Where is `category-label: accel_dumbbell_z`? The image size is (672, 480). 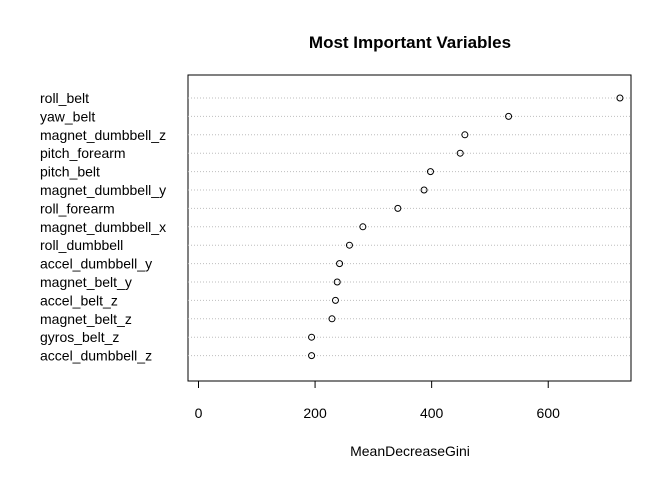
category-label: accel_dumbbell_z is located at coordinates (96, 356).